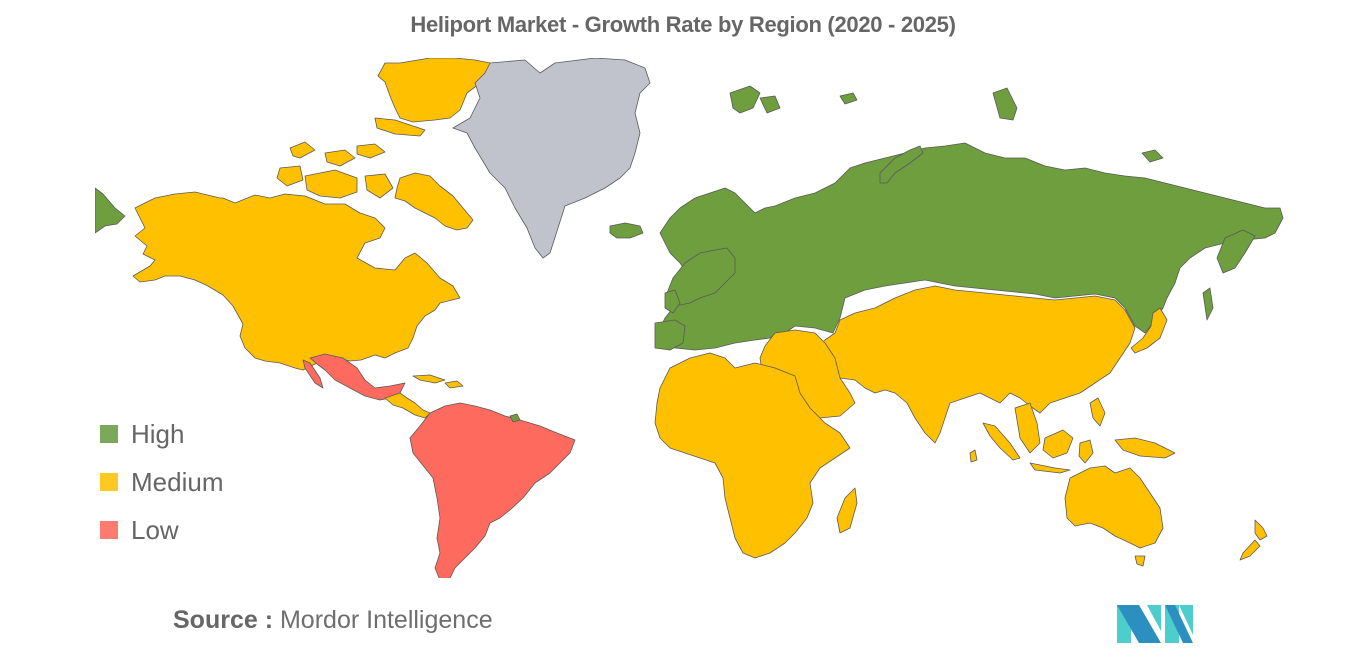 Image resolution: width=1366 pixels, height=655 pixels. I want to click on legend-label-high: High, so click(158, 433).